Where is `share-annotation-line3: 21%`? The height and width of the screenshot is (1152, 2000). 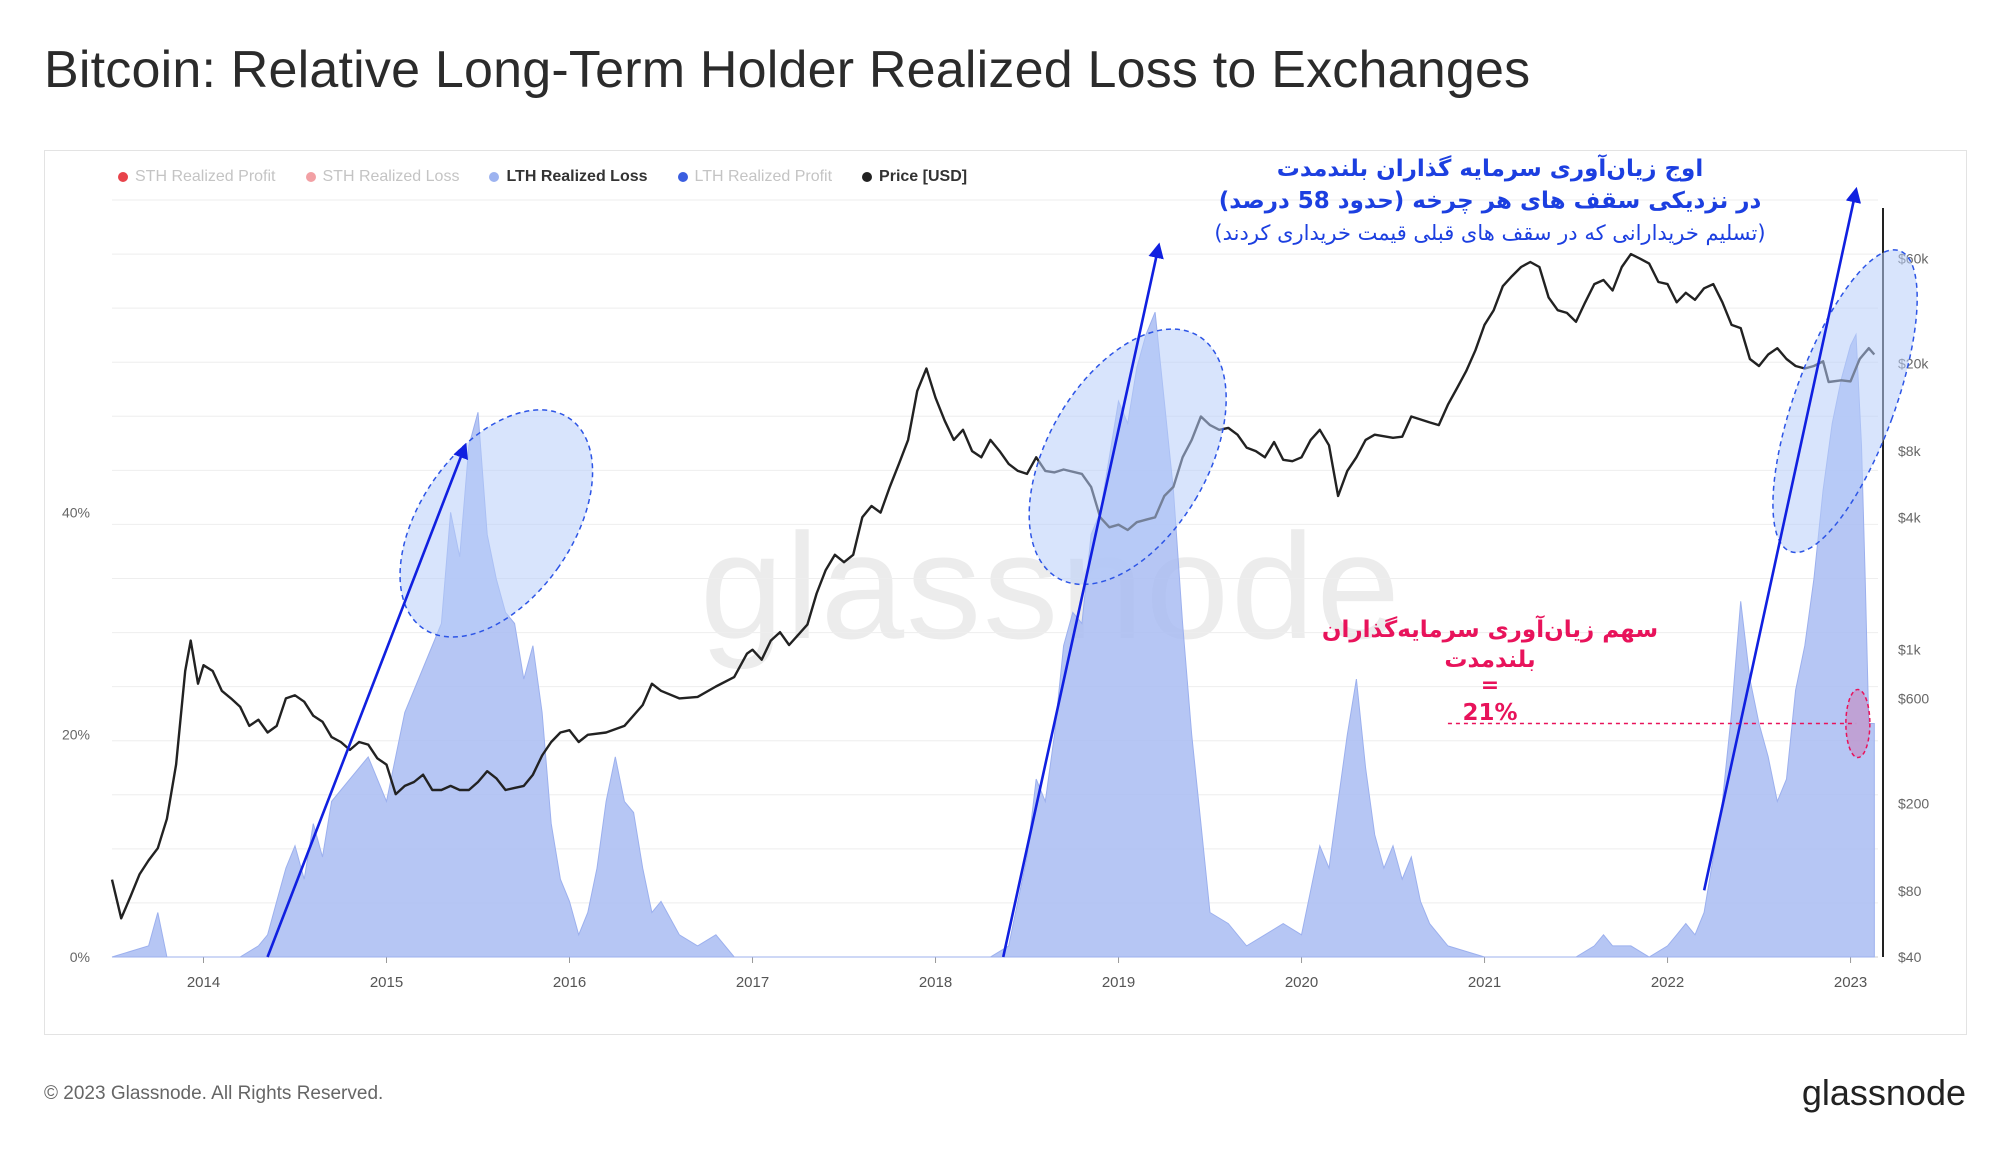 share-annotation-line3: 21% is located at coordinates (1490, 713).